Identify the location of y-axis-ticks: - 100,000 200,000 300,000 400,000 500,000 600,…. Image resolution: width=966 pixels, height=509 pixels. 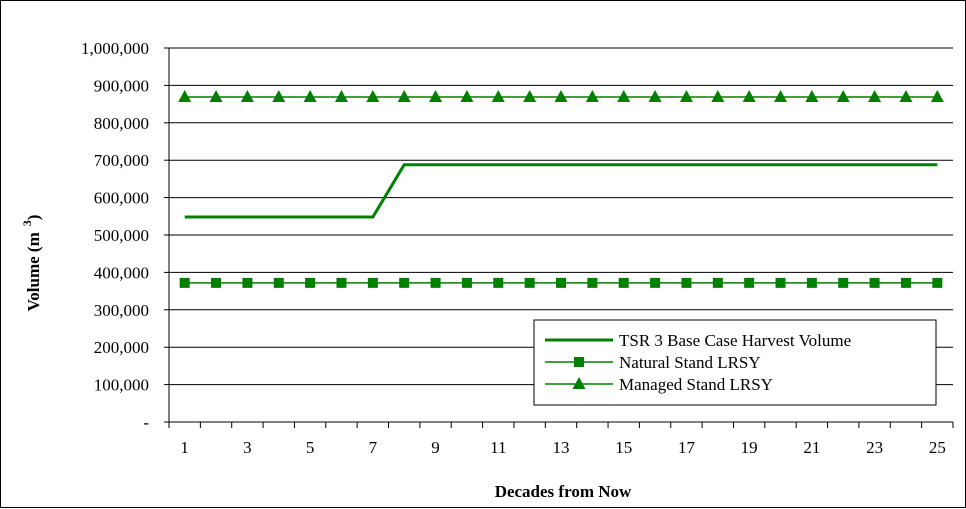
(125, 235).